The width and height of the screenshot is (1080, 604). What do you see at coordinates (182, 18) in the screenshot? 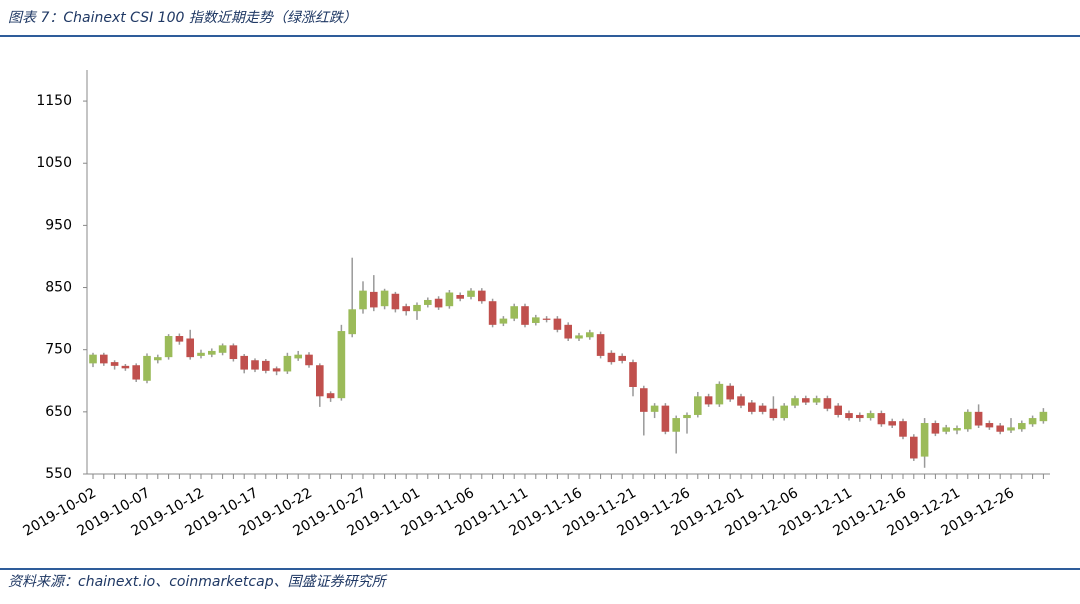
I see `chart-title: 图表 7：Chainext CSI 100 指数近期走势（绿涨红跌）` at bounding box center [182, 18].